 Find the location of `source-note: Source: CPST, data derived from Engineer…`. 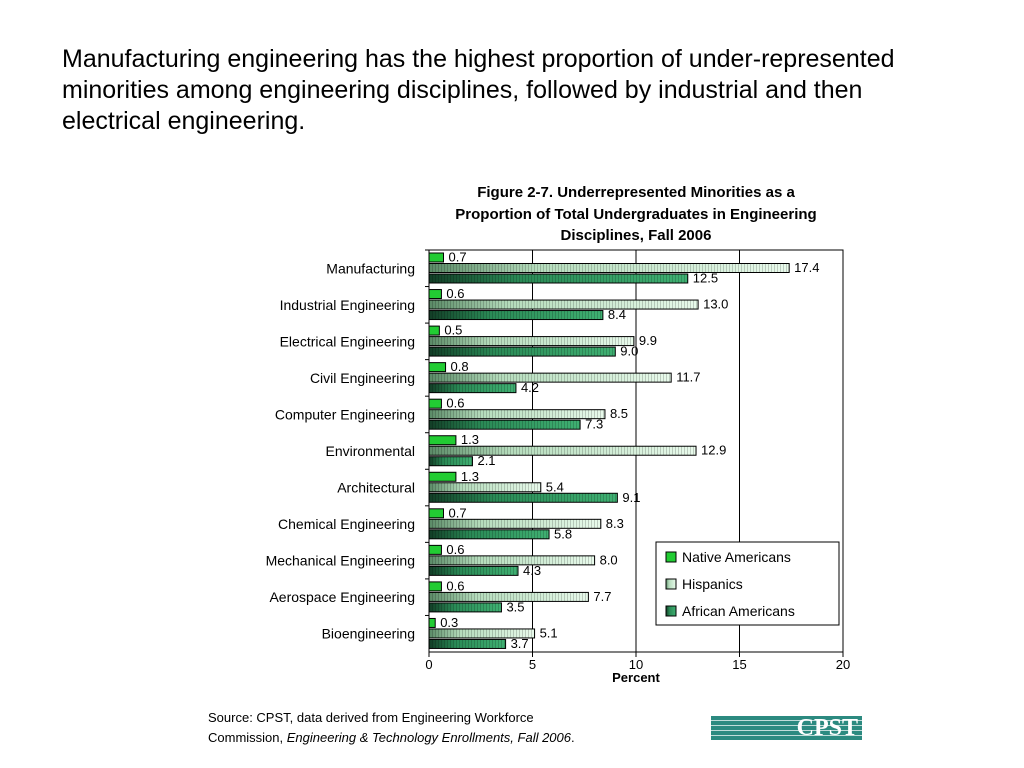

source-note: Source: CPST, data derived from Engineer… is located at coordinates (391, 728).